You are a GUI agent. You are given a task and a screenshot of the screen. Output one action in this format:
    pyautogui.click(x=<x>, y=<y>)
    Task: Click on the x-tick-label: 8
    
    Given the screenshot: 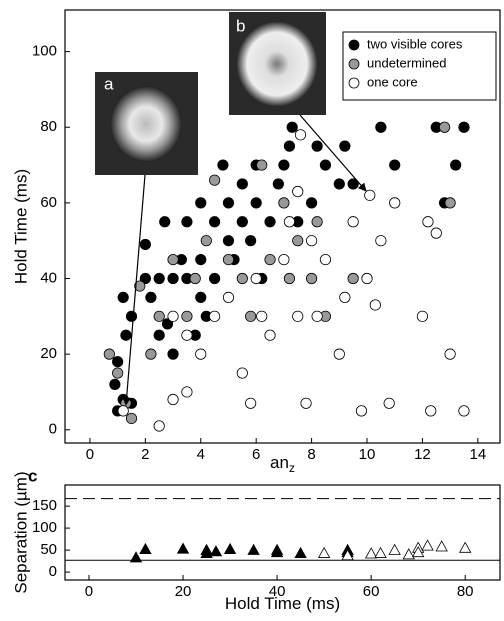 What is the action you would take?
    pyautogui.click(x=311, y=454)
    